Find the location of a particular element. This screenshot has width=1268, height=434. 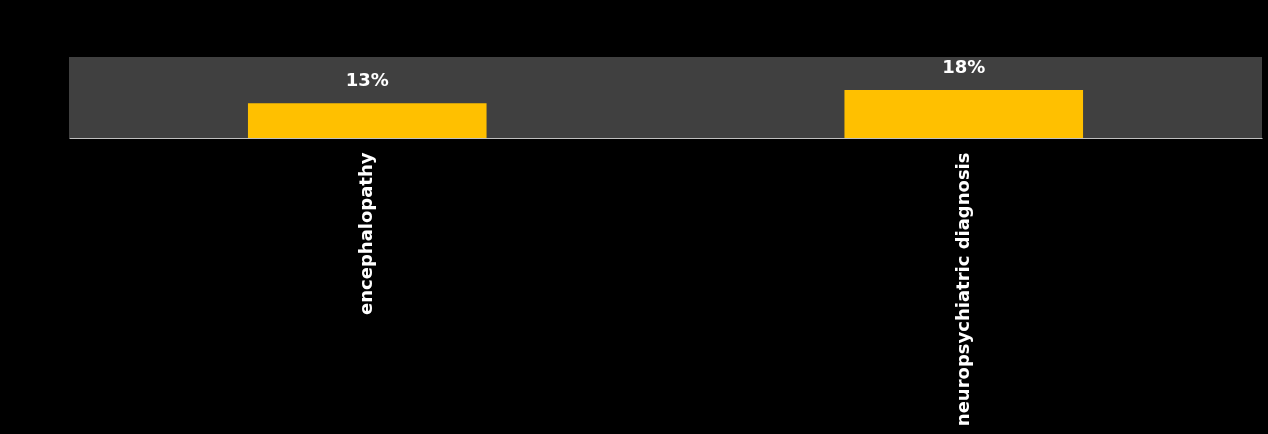

data-label: 13% is located at coordinates (367, 80).